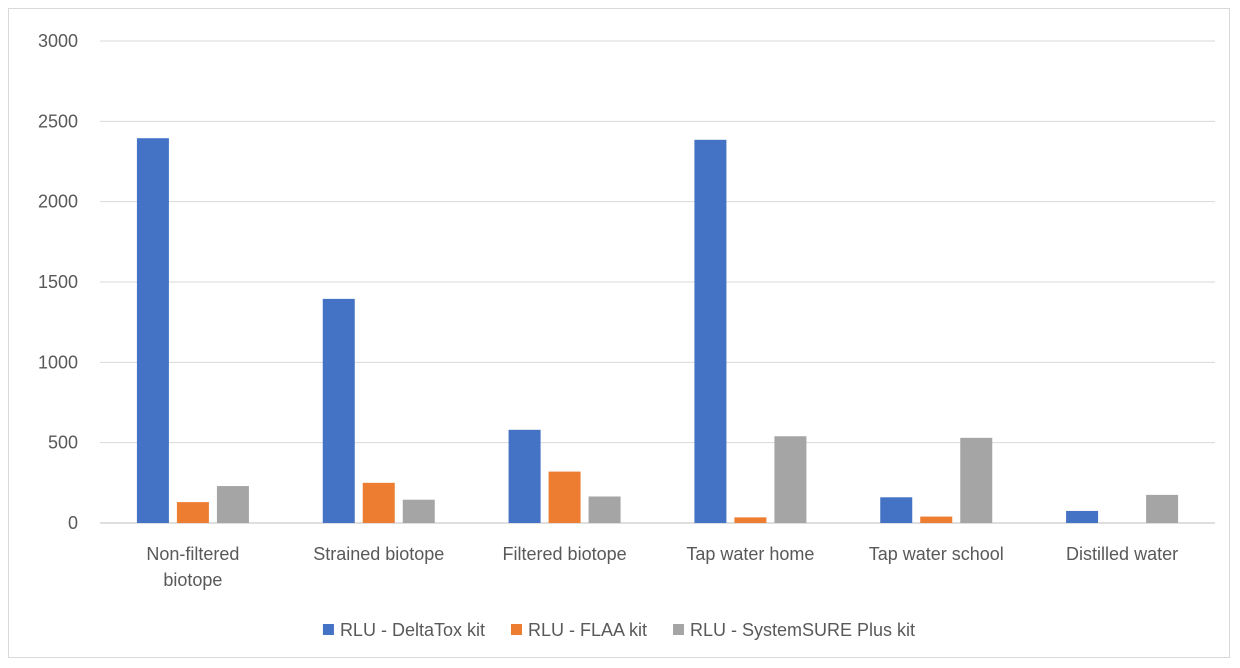 The height and width of the screenshot is (668, 1240). What do you see at coordinates (378, 554) in the screenshot?
I see `x-tick-label: Strained biotope` at bounding box center [378, 554].